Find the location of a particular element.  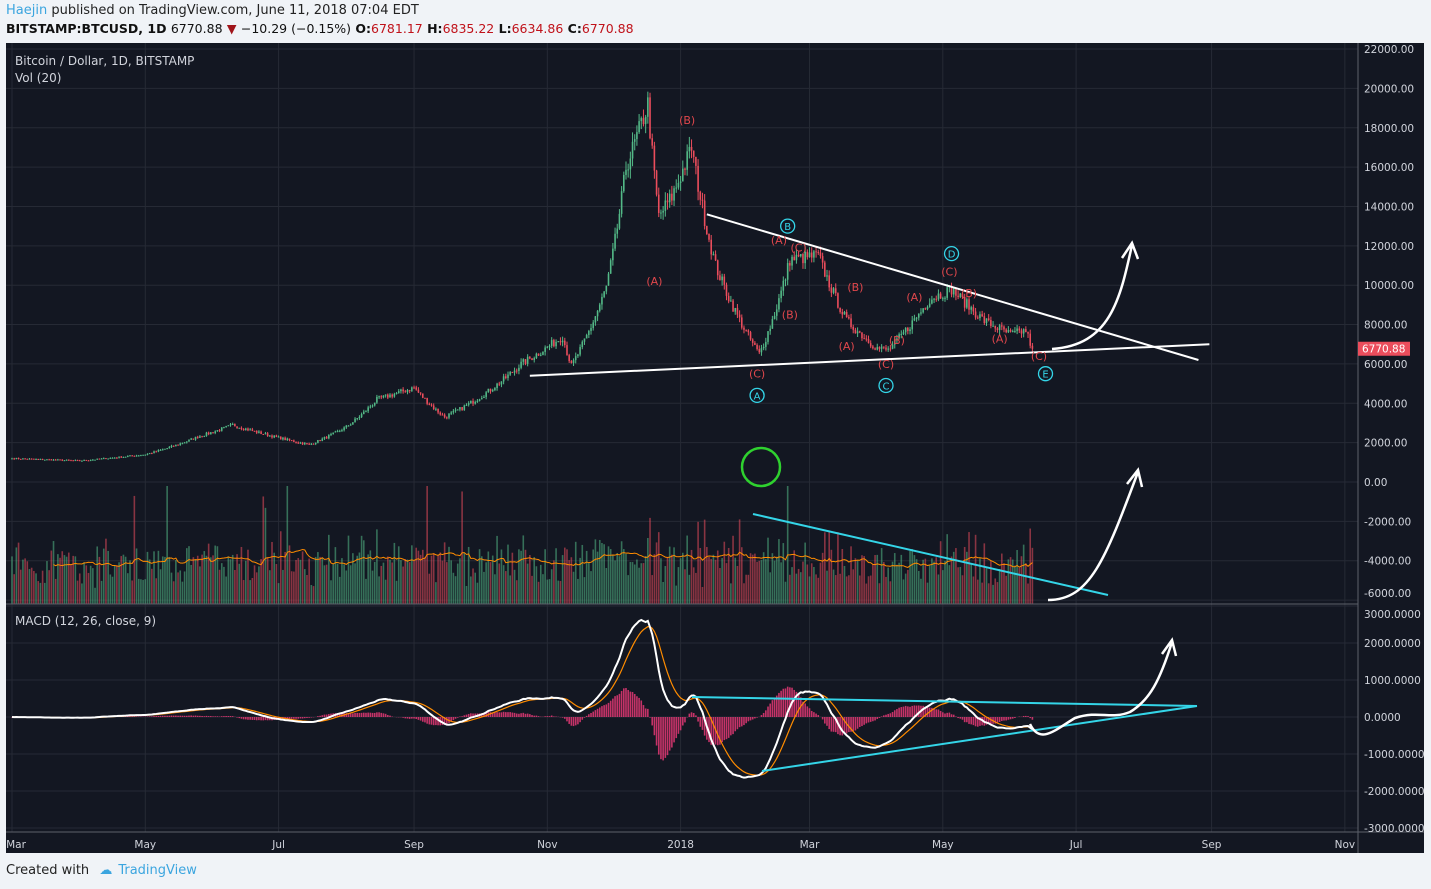

wave-label: (B) is located at coordinates (855, 287).